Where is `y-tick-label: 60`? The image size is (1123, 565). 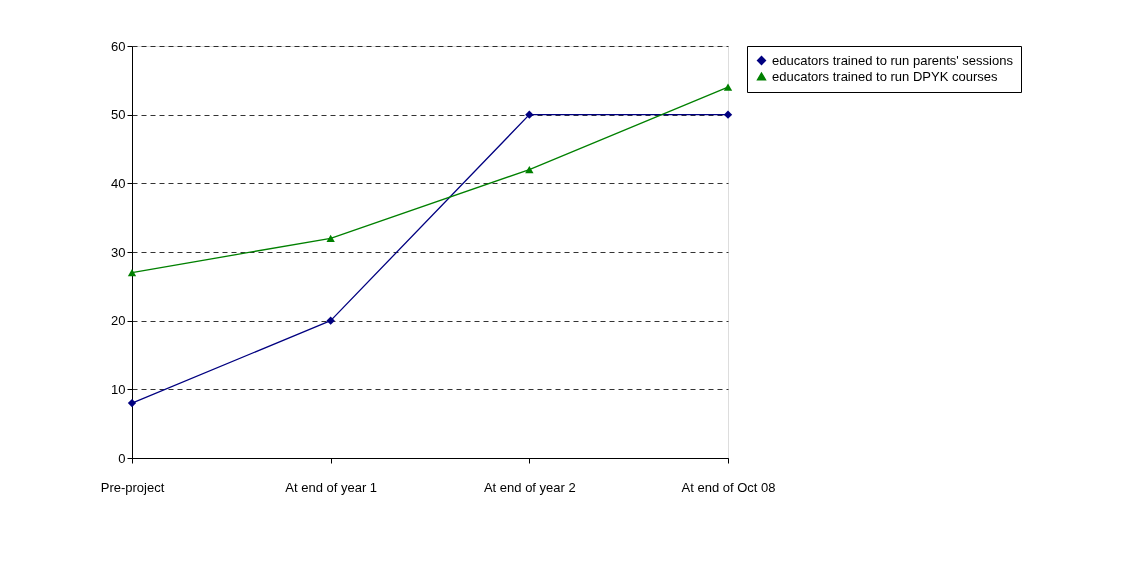 y-tick-label: 60 is located at coordinates (118, 46).